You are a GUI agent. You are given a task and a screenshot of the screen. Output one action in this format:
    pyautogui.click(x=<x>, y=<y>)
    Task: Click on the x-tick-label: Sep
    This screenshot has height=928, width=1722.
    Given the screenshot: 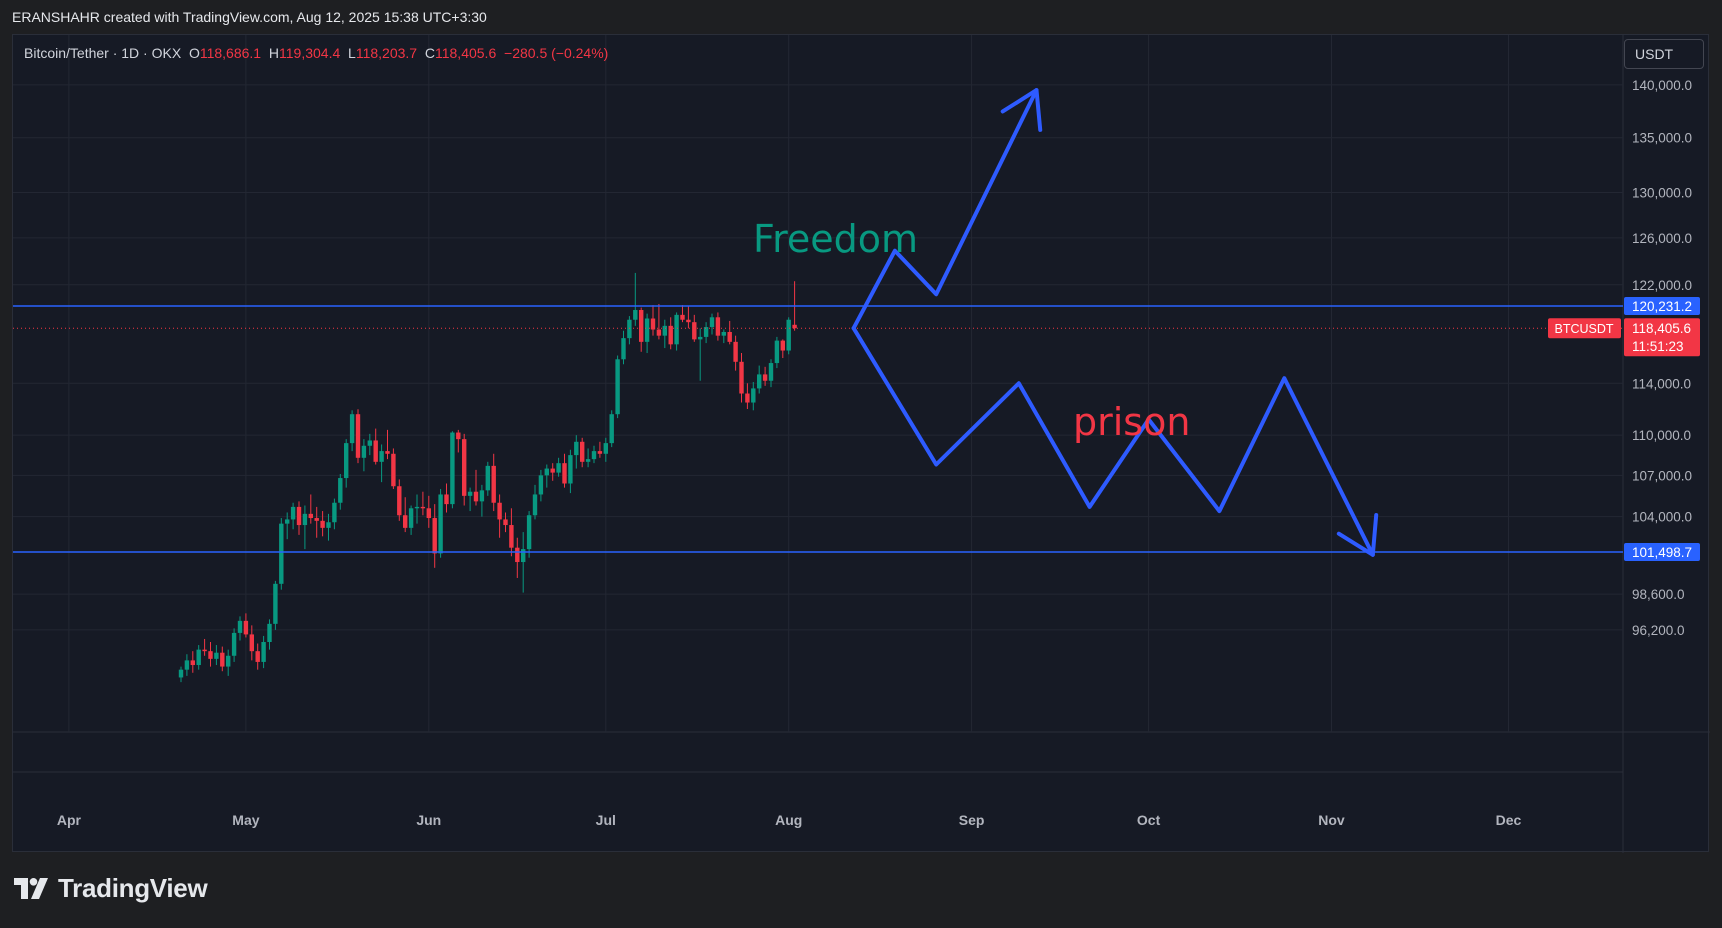 What is the action you would take?
    pyautogui.click(x=972, y=820)
    